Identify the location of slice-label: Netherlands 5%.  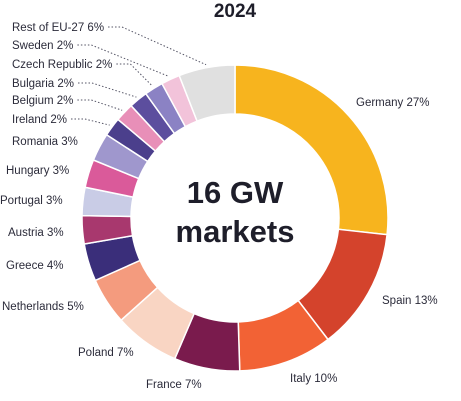
(43, 307).